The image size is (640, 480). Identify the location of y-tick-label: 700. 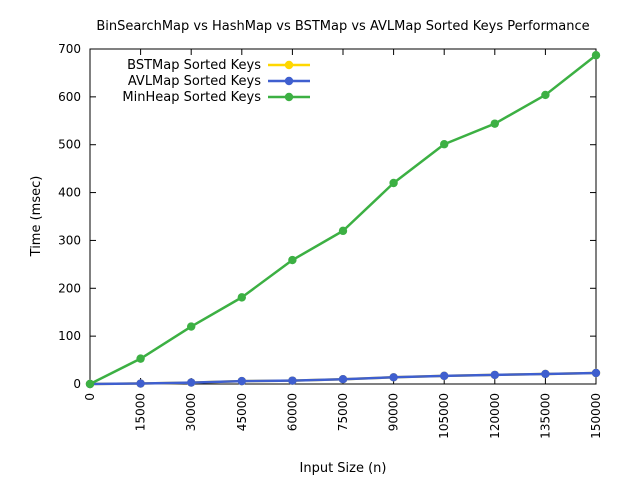
(69, 49).